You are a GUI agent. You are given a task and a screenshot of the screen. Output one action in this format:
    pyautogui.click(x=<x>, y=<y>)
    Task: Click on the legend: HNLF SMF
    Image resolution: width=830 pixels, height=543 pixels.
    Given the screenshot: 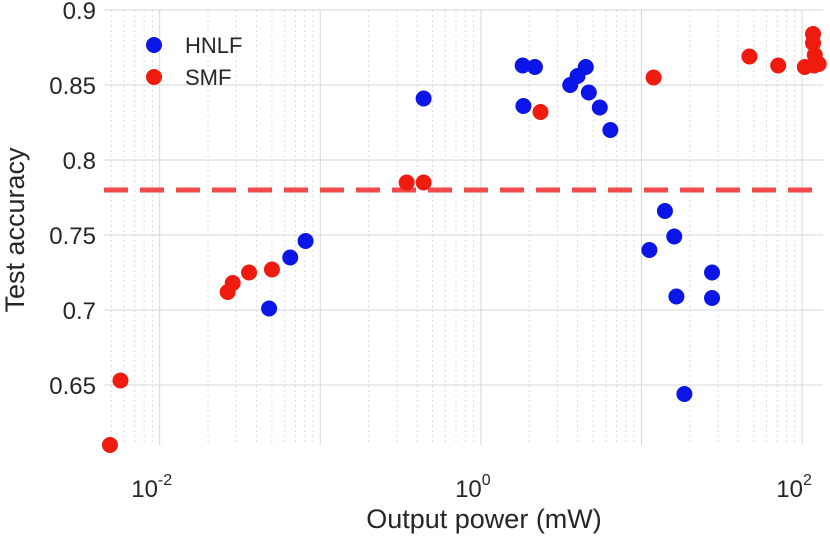 What is the action you would take?
    pyautogui.click(x=194, y=61)
    